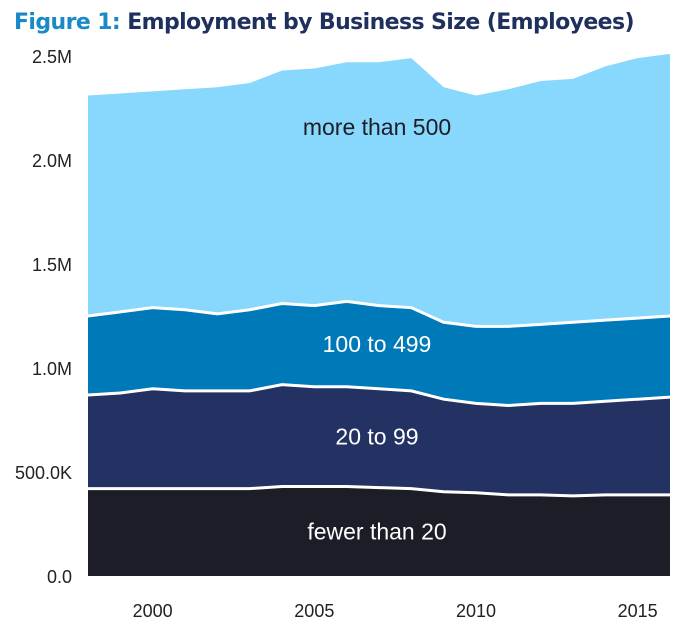 Image resolution: width=685 pixels, height=636 pixels. Describe the element at coordinates (314, 611) in the screenshot. I see `x-tick-label: 2005` at that location.